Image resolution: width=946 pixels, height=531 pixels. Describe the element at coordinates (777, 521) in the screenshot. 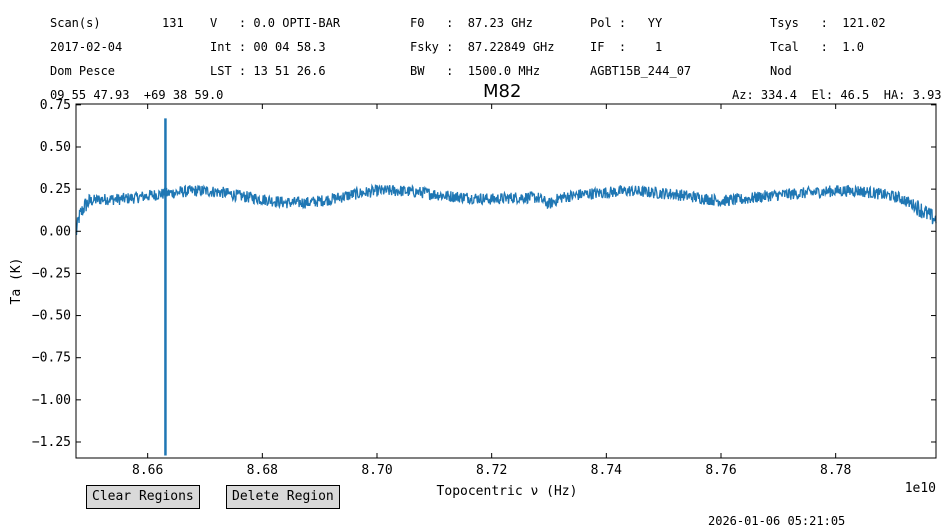

I see `timestamp: 2026-01-06 05:21:05` at that location.